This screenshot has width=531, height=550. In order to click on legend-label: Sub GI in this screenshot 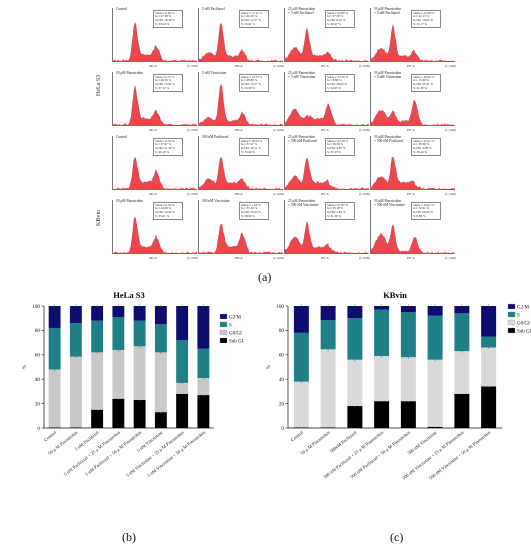, I will do `click(524, 332)`.